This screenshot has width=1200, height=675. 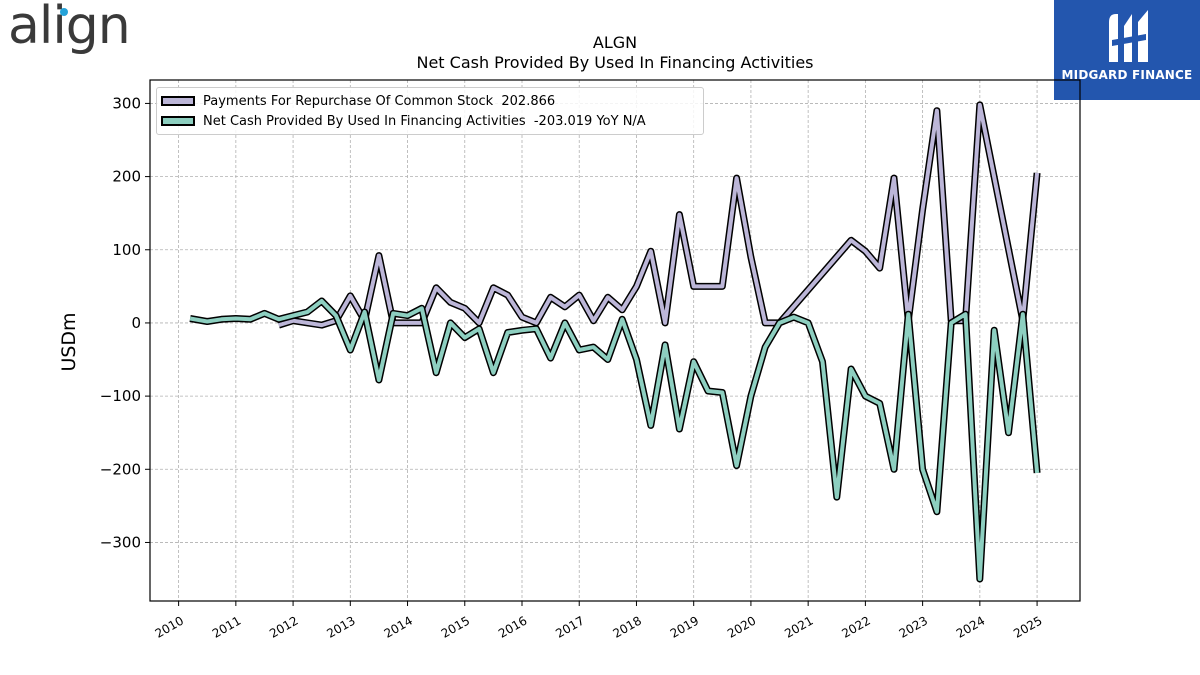 What do you see at coordinates (283, 626) in the screenshot?
I see `x-tick-label: 2012` at bounding box center [283, 626].